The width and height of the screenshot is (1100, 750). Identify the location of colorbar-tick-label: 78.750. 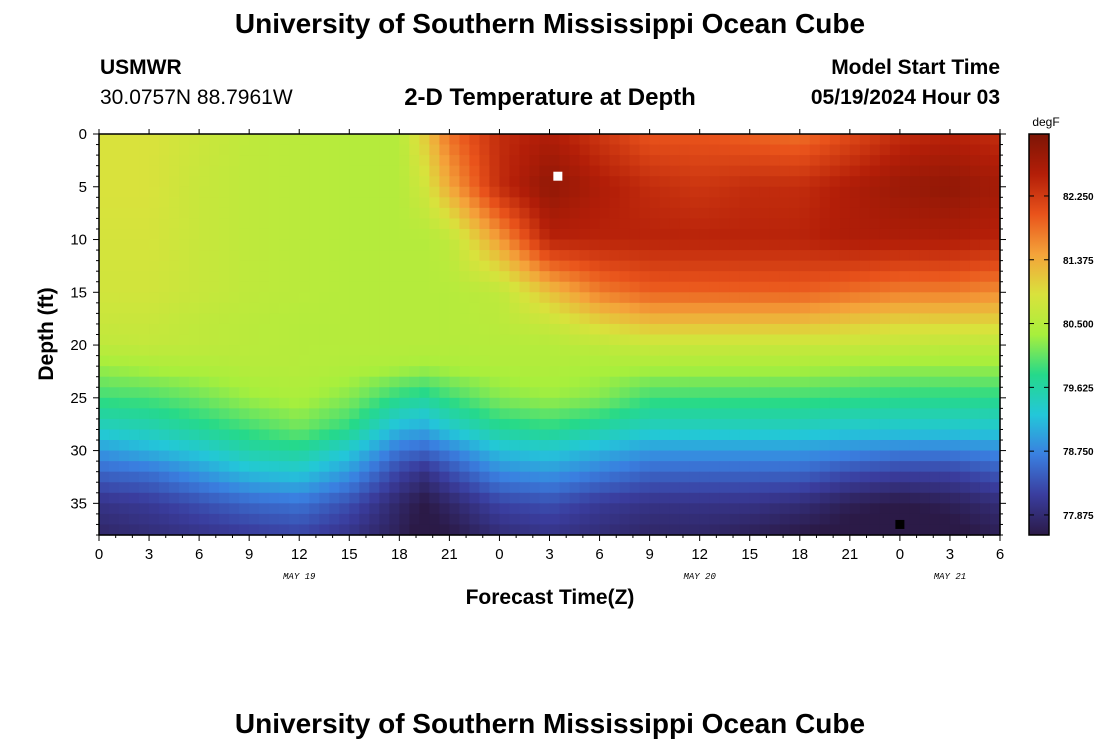
(1078, 452).